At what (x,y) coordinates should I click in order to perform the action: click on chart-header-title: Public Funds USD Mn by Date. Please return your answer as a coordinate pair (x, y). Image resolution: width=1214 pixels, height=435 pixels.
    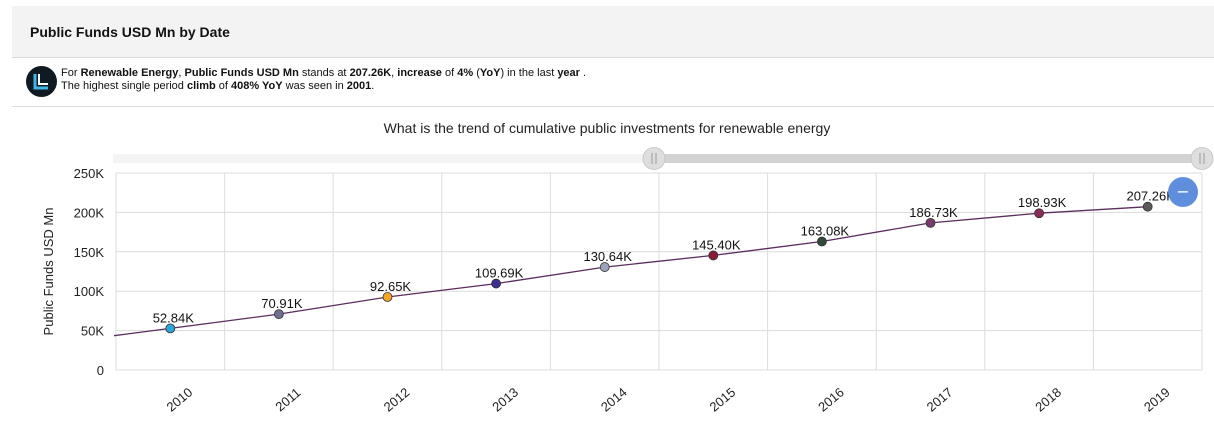
    Looking at the image, I should click on (130, 32).